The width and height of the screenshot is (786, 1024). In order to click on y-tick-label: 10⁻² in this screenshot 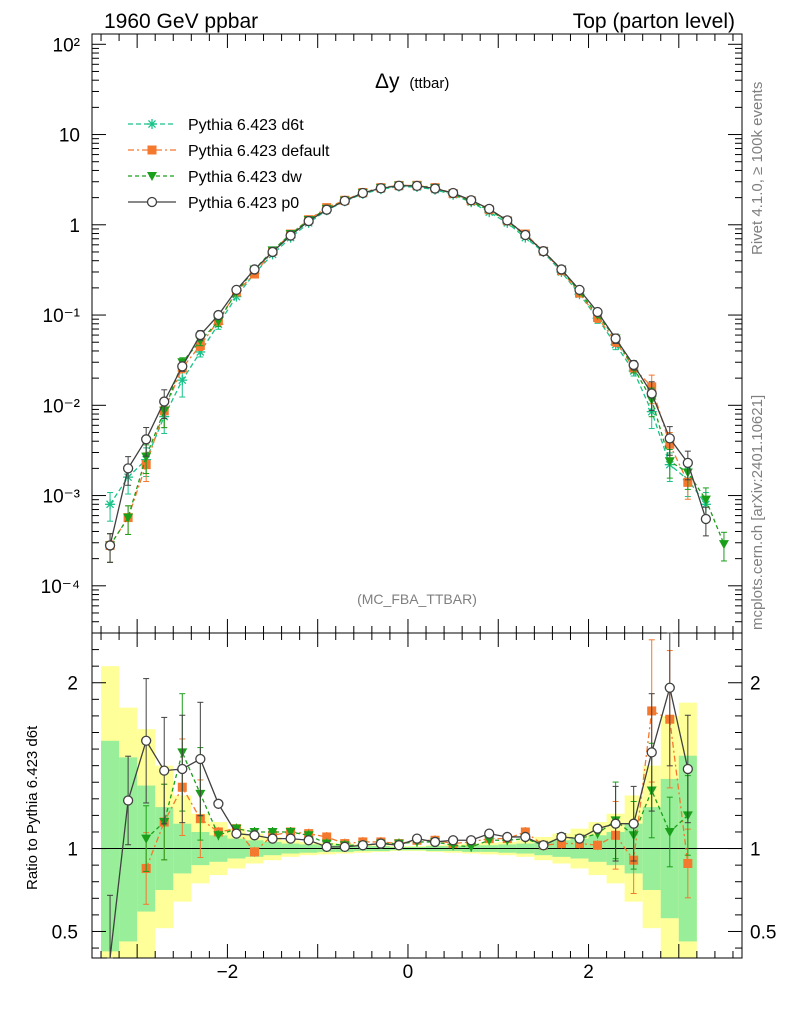, I will do `click(62, 406)`.